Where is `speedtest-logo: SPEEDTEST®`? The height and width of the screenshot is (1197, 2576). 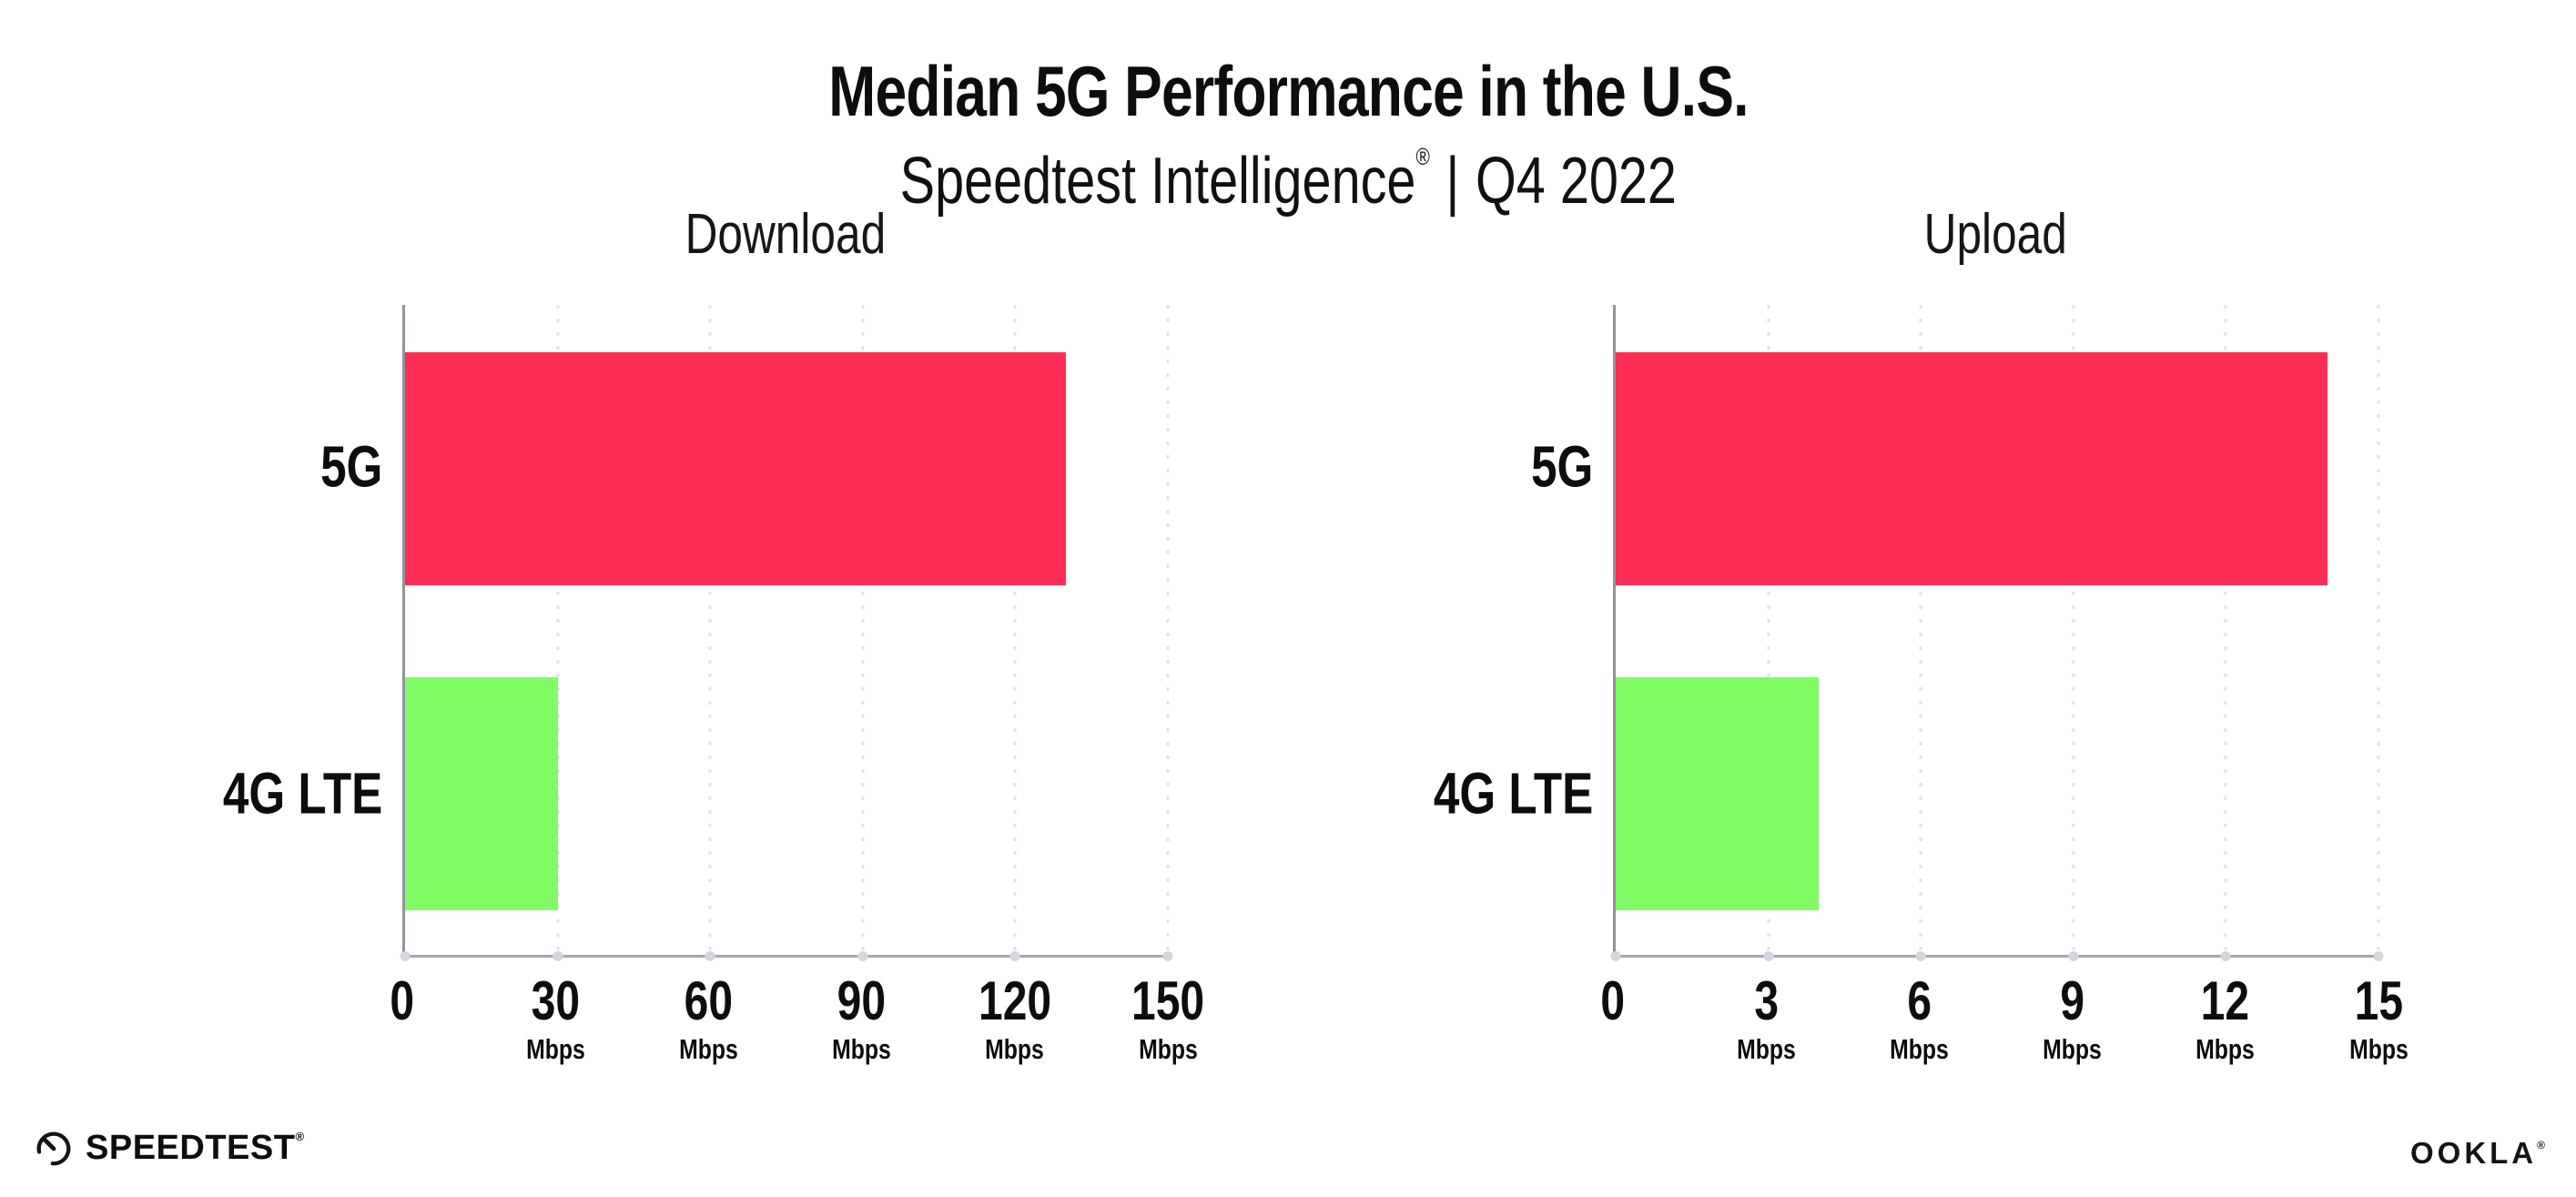 speedtest-logo: SPEEDTEST® is located at coordinates (169, 1148).